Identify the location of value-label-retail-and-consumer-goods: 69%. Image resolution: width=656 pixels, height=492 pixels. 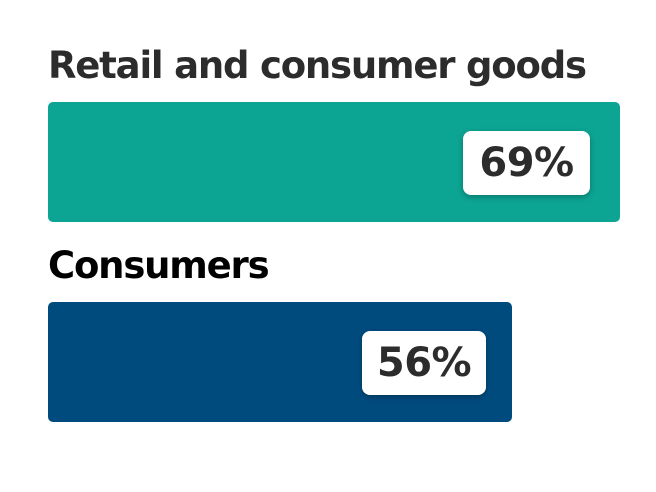
(526, 163).